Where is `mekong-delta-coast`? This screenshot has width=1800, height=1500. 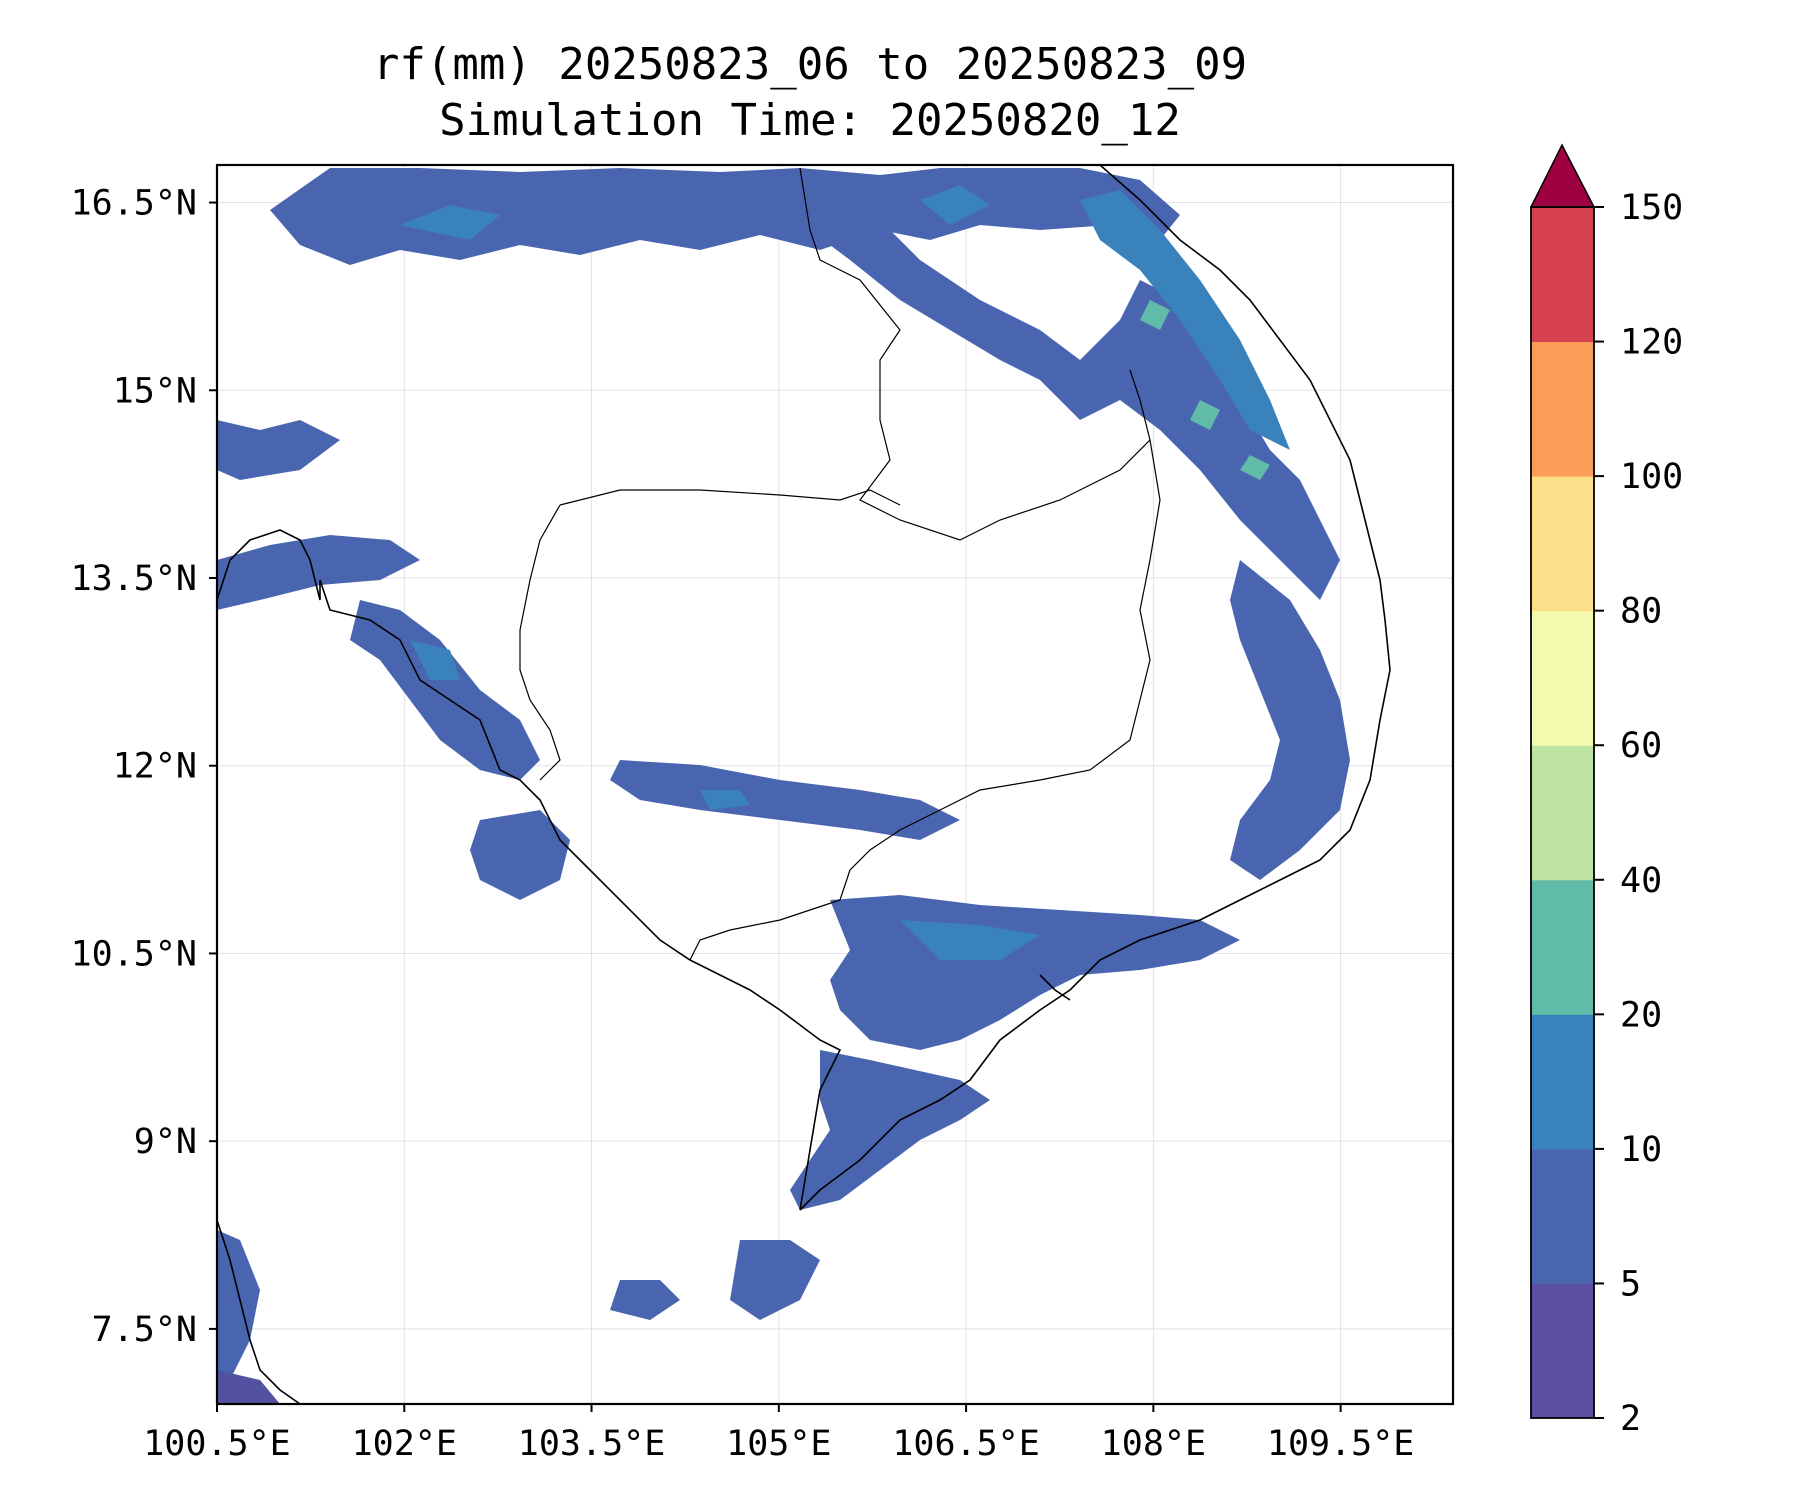 mekong-delta-coast is located at coordinates (1055, 987).